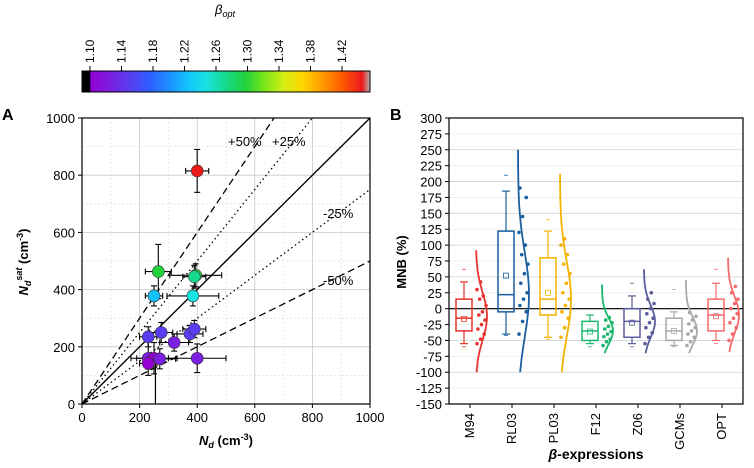  Describe the element at coordinates (432, 325) in the screenshot. I see `y-tick-label: -25` at that location.